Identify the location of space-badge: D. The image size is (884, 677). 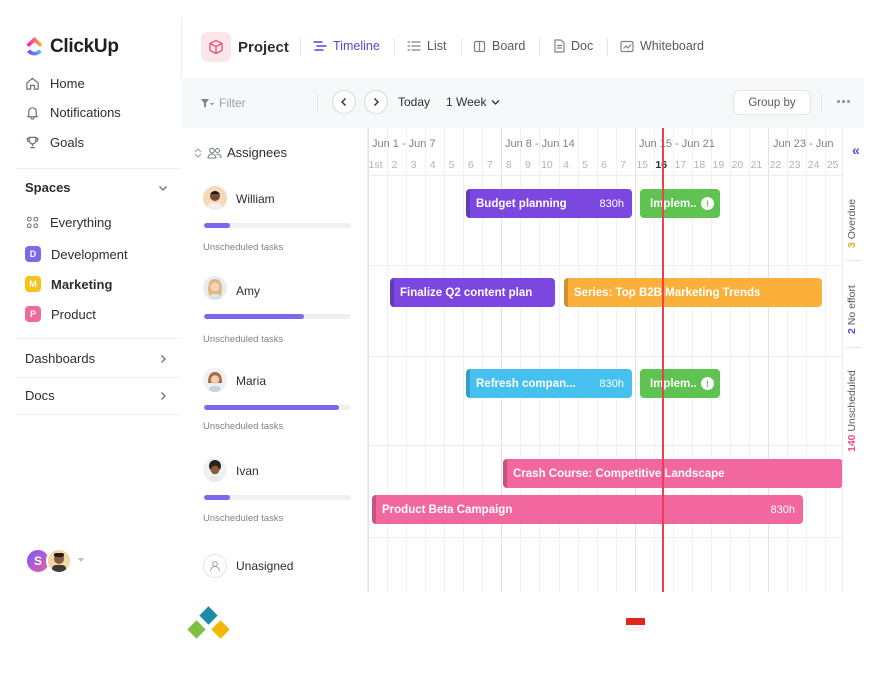
(33, 254).